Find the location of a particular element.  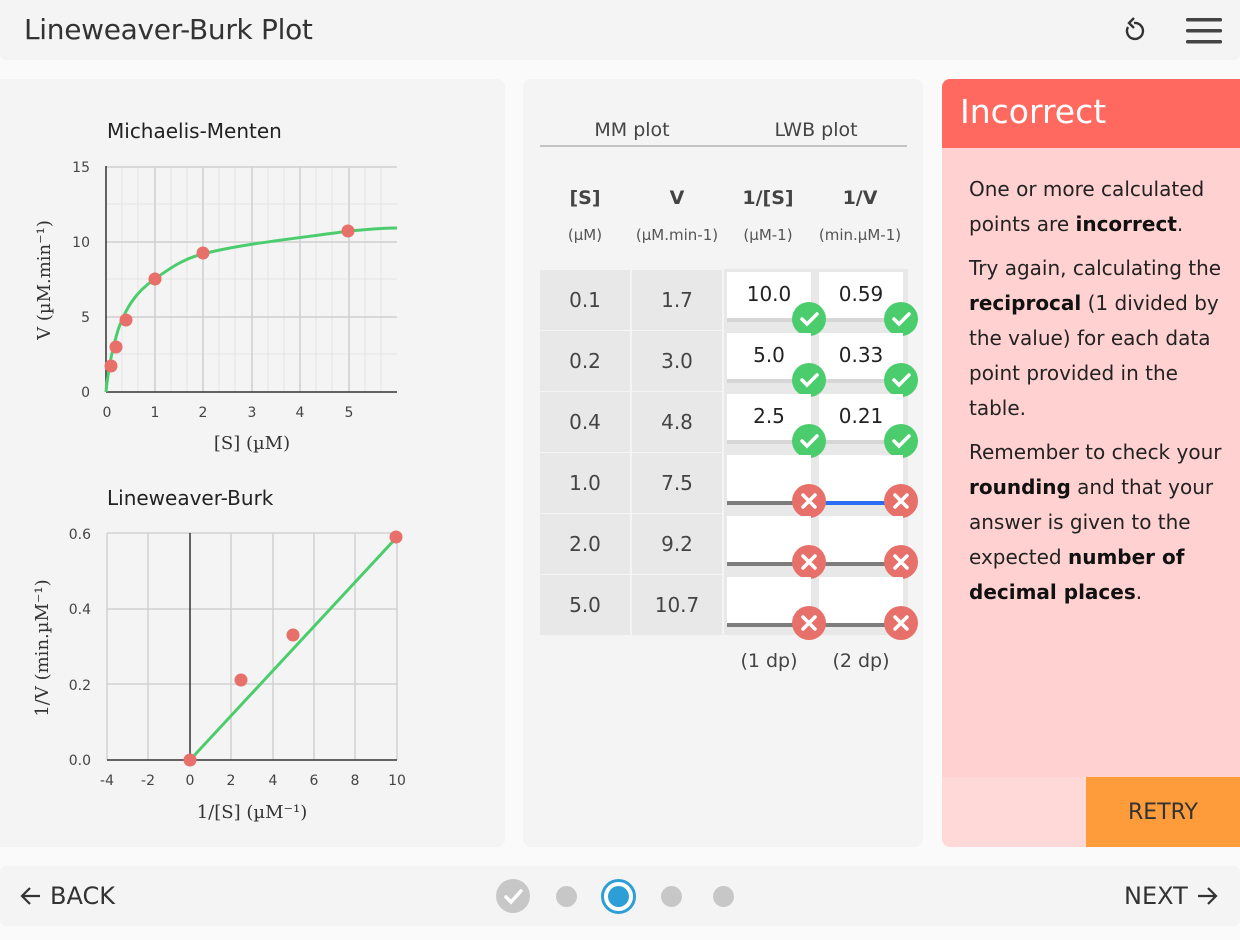

page-title: Lineweaver-Burk Plot is located at coordinates (168, 29).